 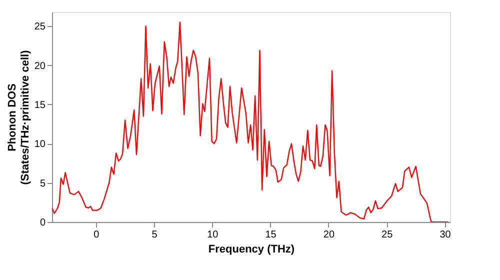 What do you see at coordinates (19, 117) in the screenshot?
I see `y-axis-title: Phonon DOS (States/THz·primitive cell)` at bounding box center [19, 117].